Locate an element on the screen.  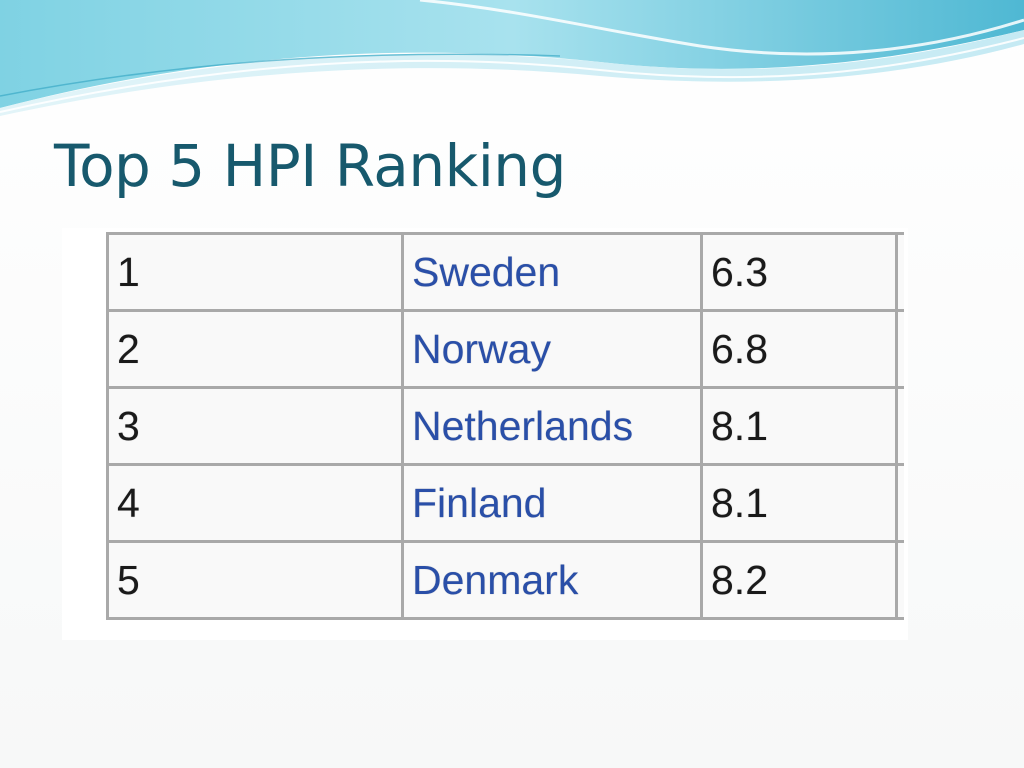
rank-cell: 2 is located at coordinates (255, 349).